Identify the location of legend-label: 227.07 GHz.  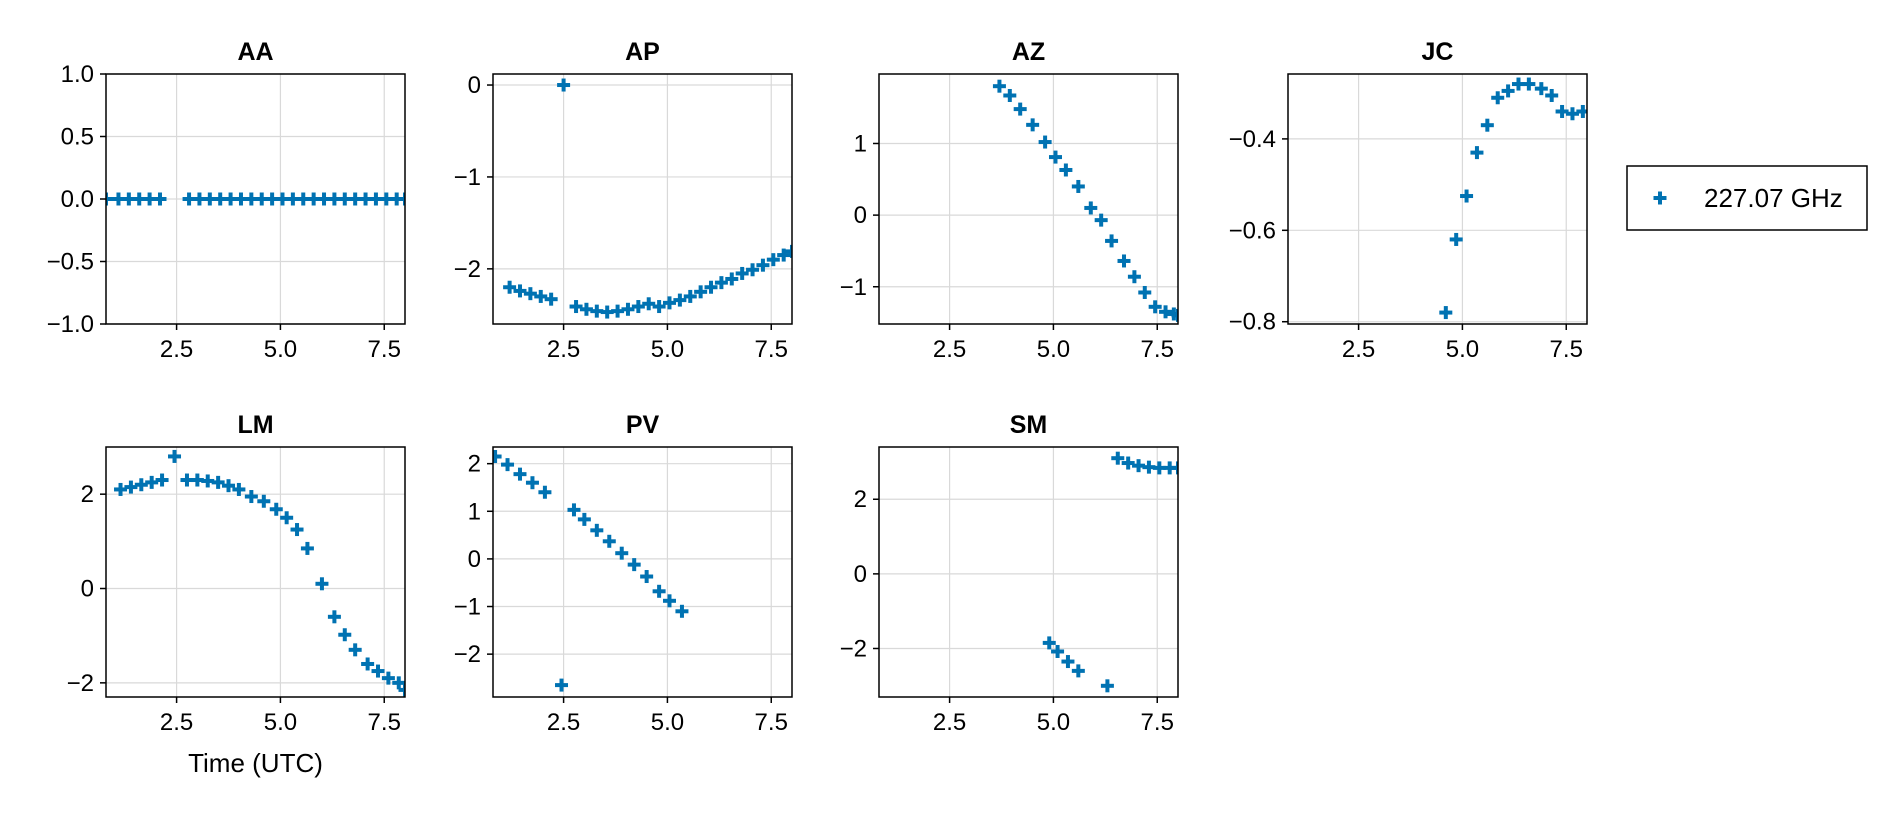
(1773, 198).